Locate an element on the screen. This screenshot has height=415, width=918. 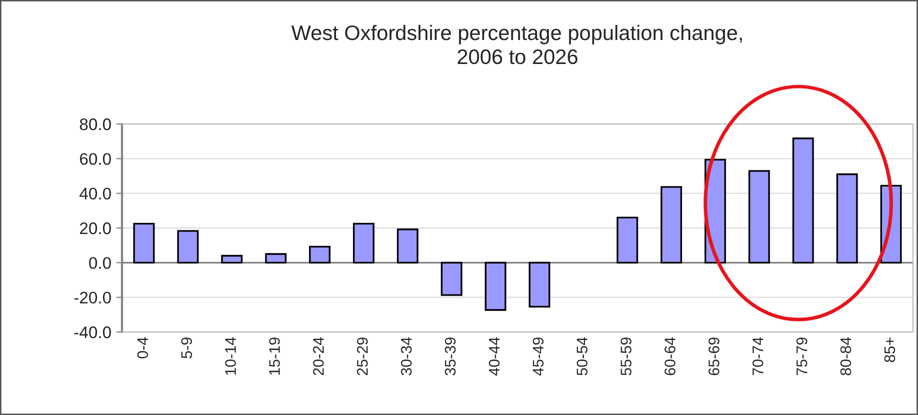
x-tick-label: 45-49 is located at coordinates (538, 357).